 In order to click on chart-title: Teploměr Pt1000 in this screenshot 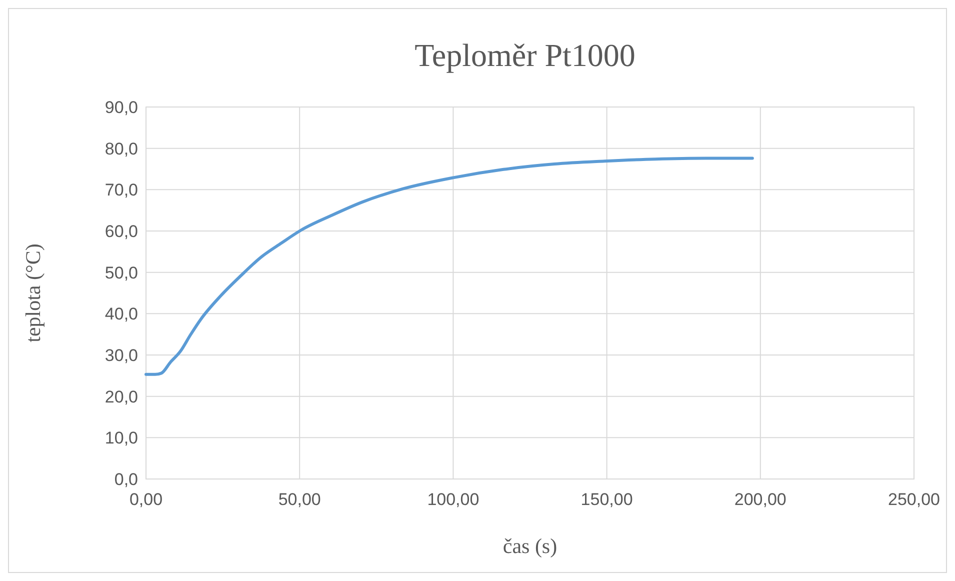, I will do `click(525, 55)`.